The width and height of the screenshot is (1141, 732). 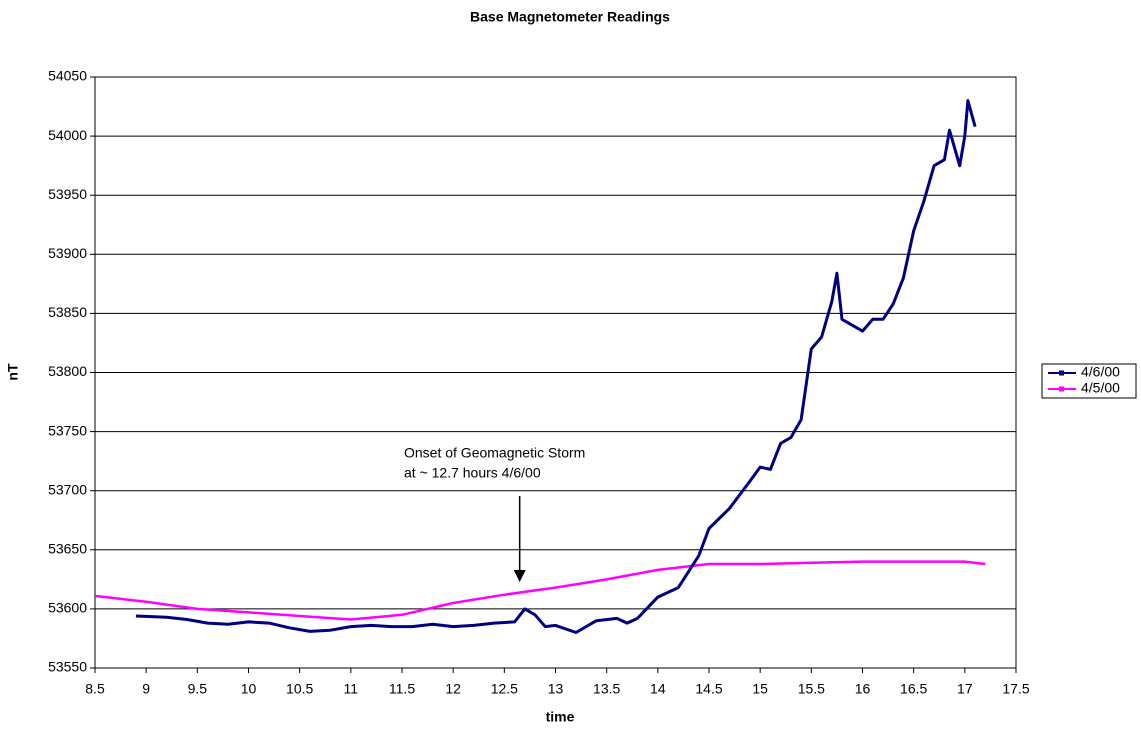 I want to click on x-tick-label: 11, so click(x=351, y=689).